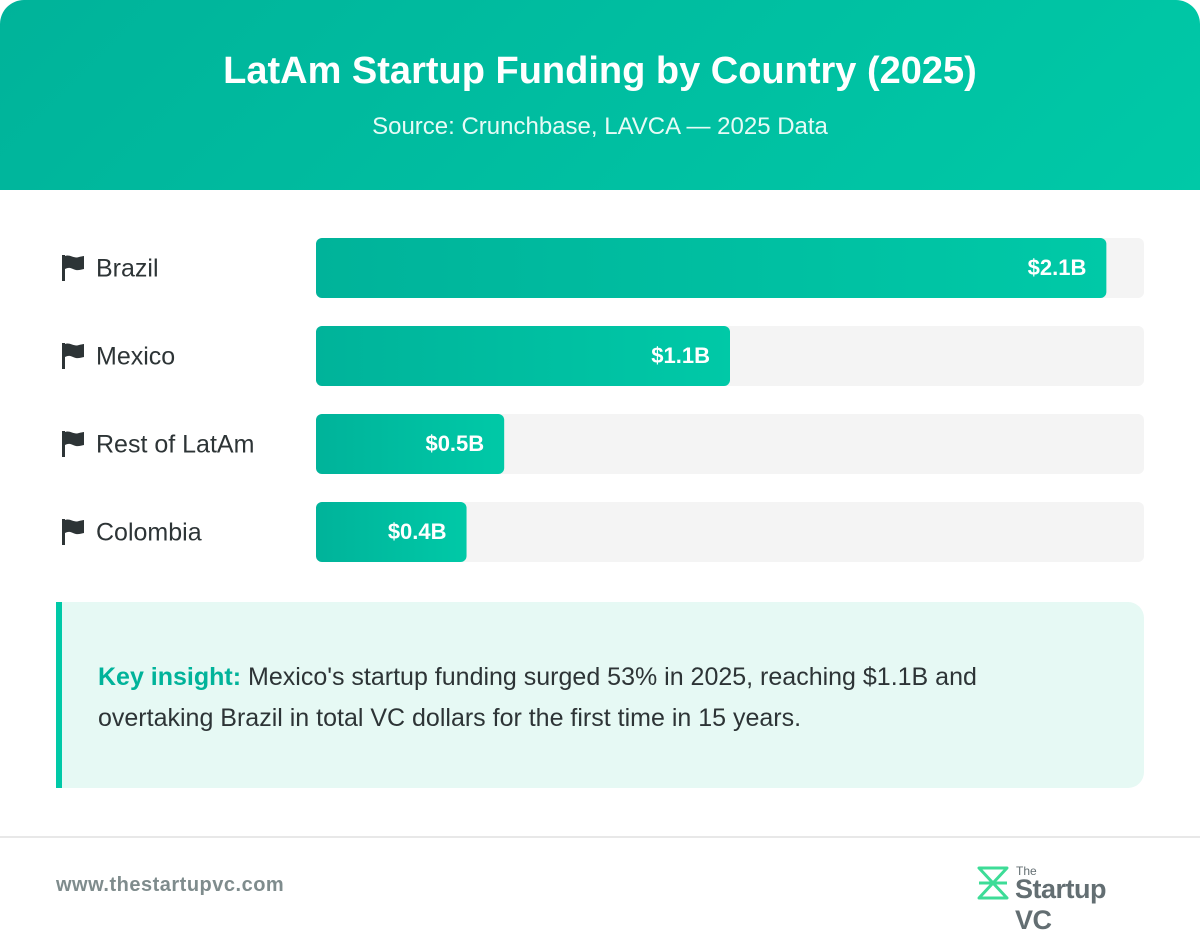 This screenshot has height=936, width=1200. What do you see at coordinates (170, 677) in the screenshot?
I see `insight-label: Key insight:` at bounding box center [170, 677].